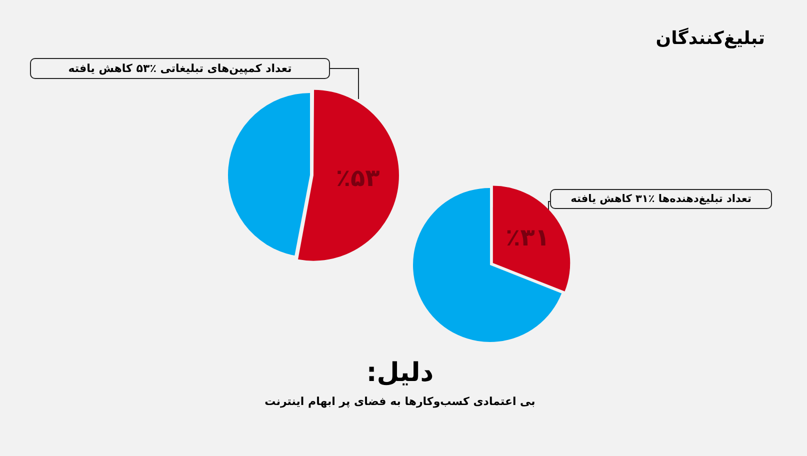 This screenshot has width=807, height=456. Describe the element at coordinates (528, 238) in the screenshot. I see `data-label: ٪۳۱` at that location.